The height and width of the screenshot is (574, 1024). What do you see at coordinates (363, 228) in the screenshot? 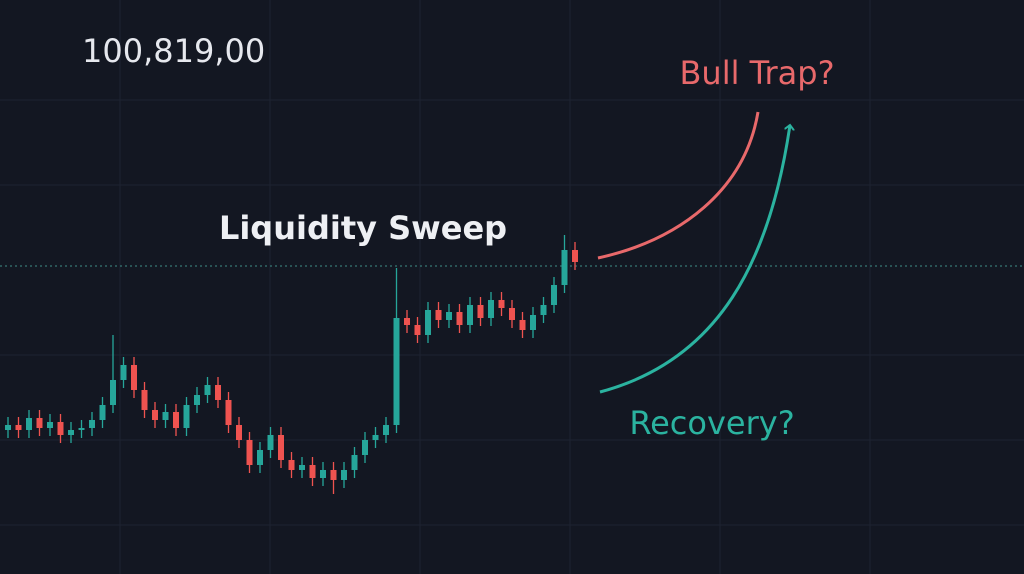
I see `sweep-label: Liquidity Sweep` at bounding box center [363, 228].